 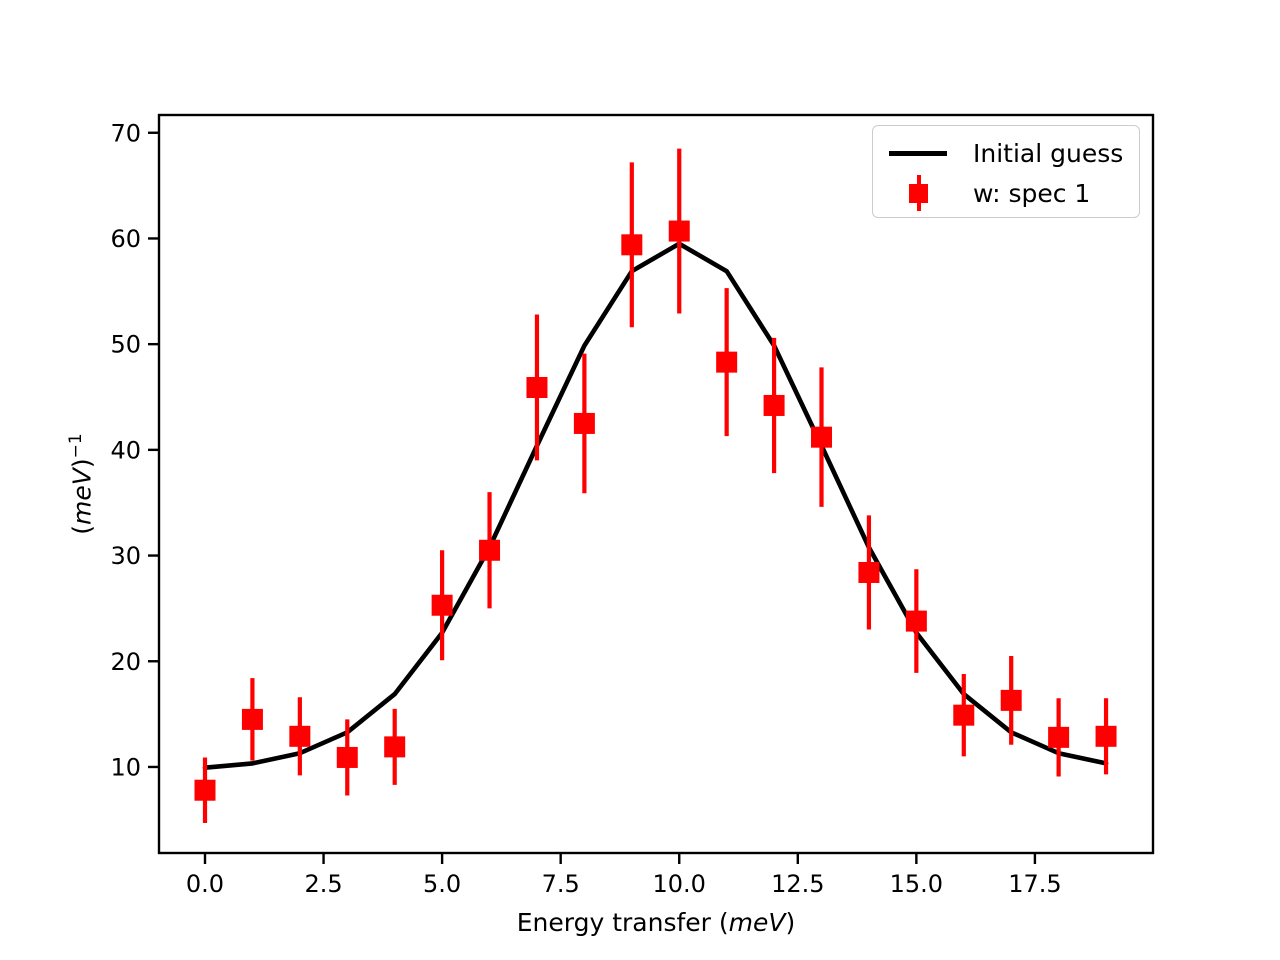 I want to click on x-tick-label: 17.5, so click(x=1034, y=884).